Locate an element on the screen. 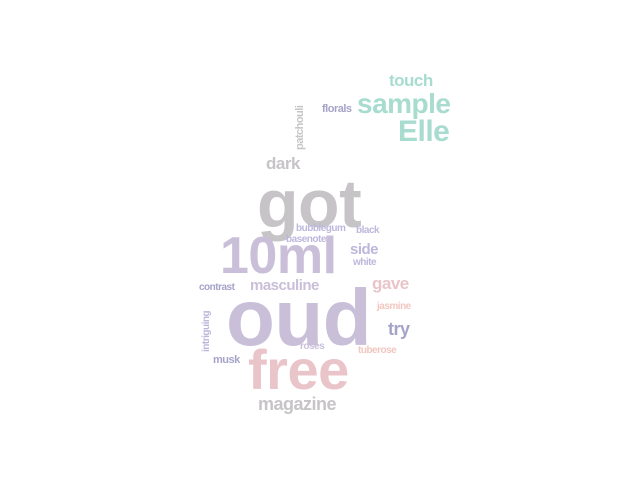  word-10ml: 10ml is located at coordinates (278, 256).